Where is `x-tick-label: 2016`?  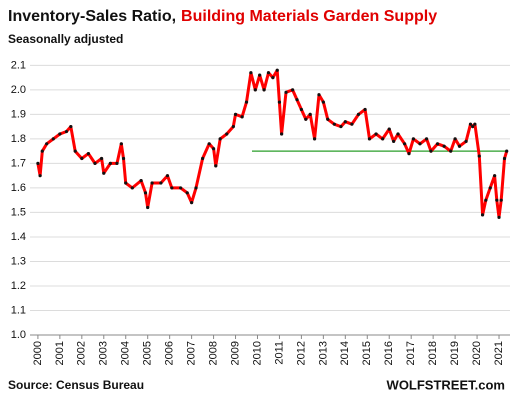 x-tick-label: 2016 is located at coordinates (389, 353).